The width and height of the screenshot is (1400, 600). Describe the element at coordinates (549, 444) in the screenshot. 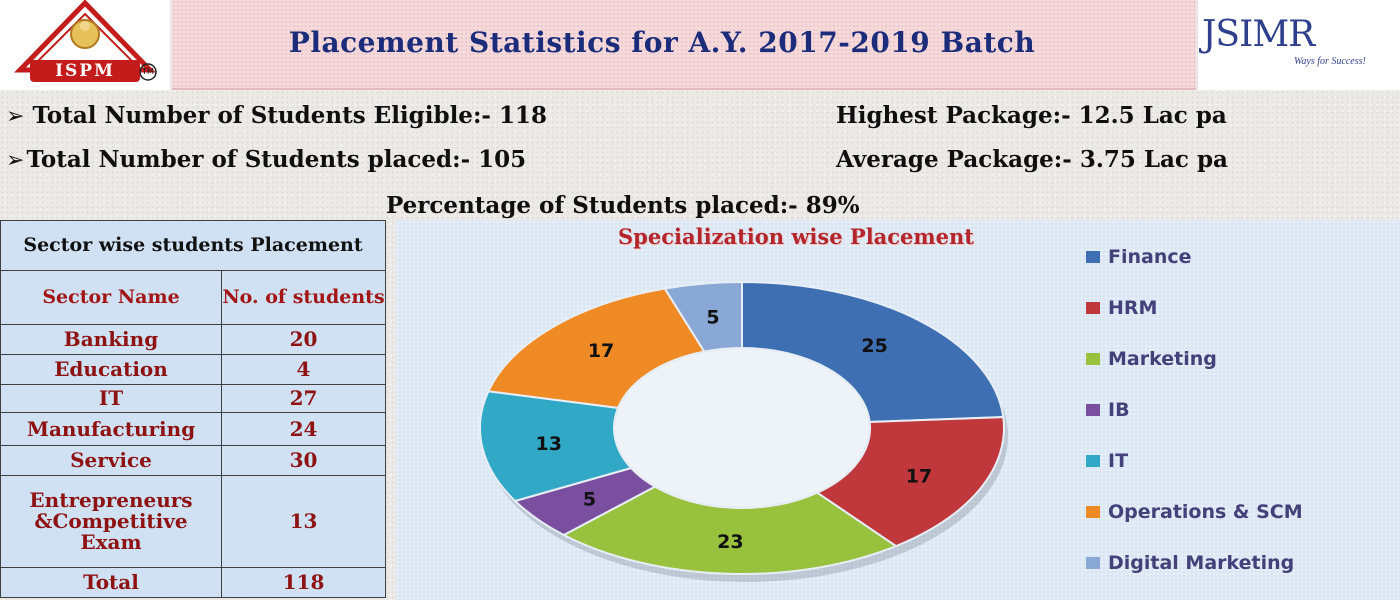

I see `slice-data-label: 13` at that location.